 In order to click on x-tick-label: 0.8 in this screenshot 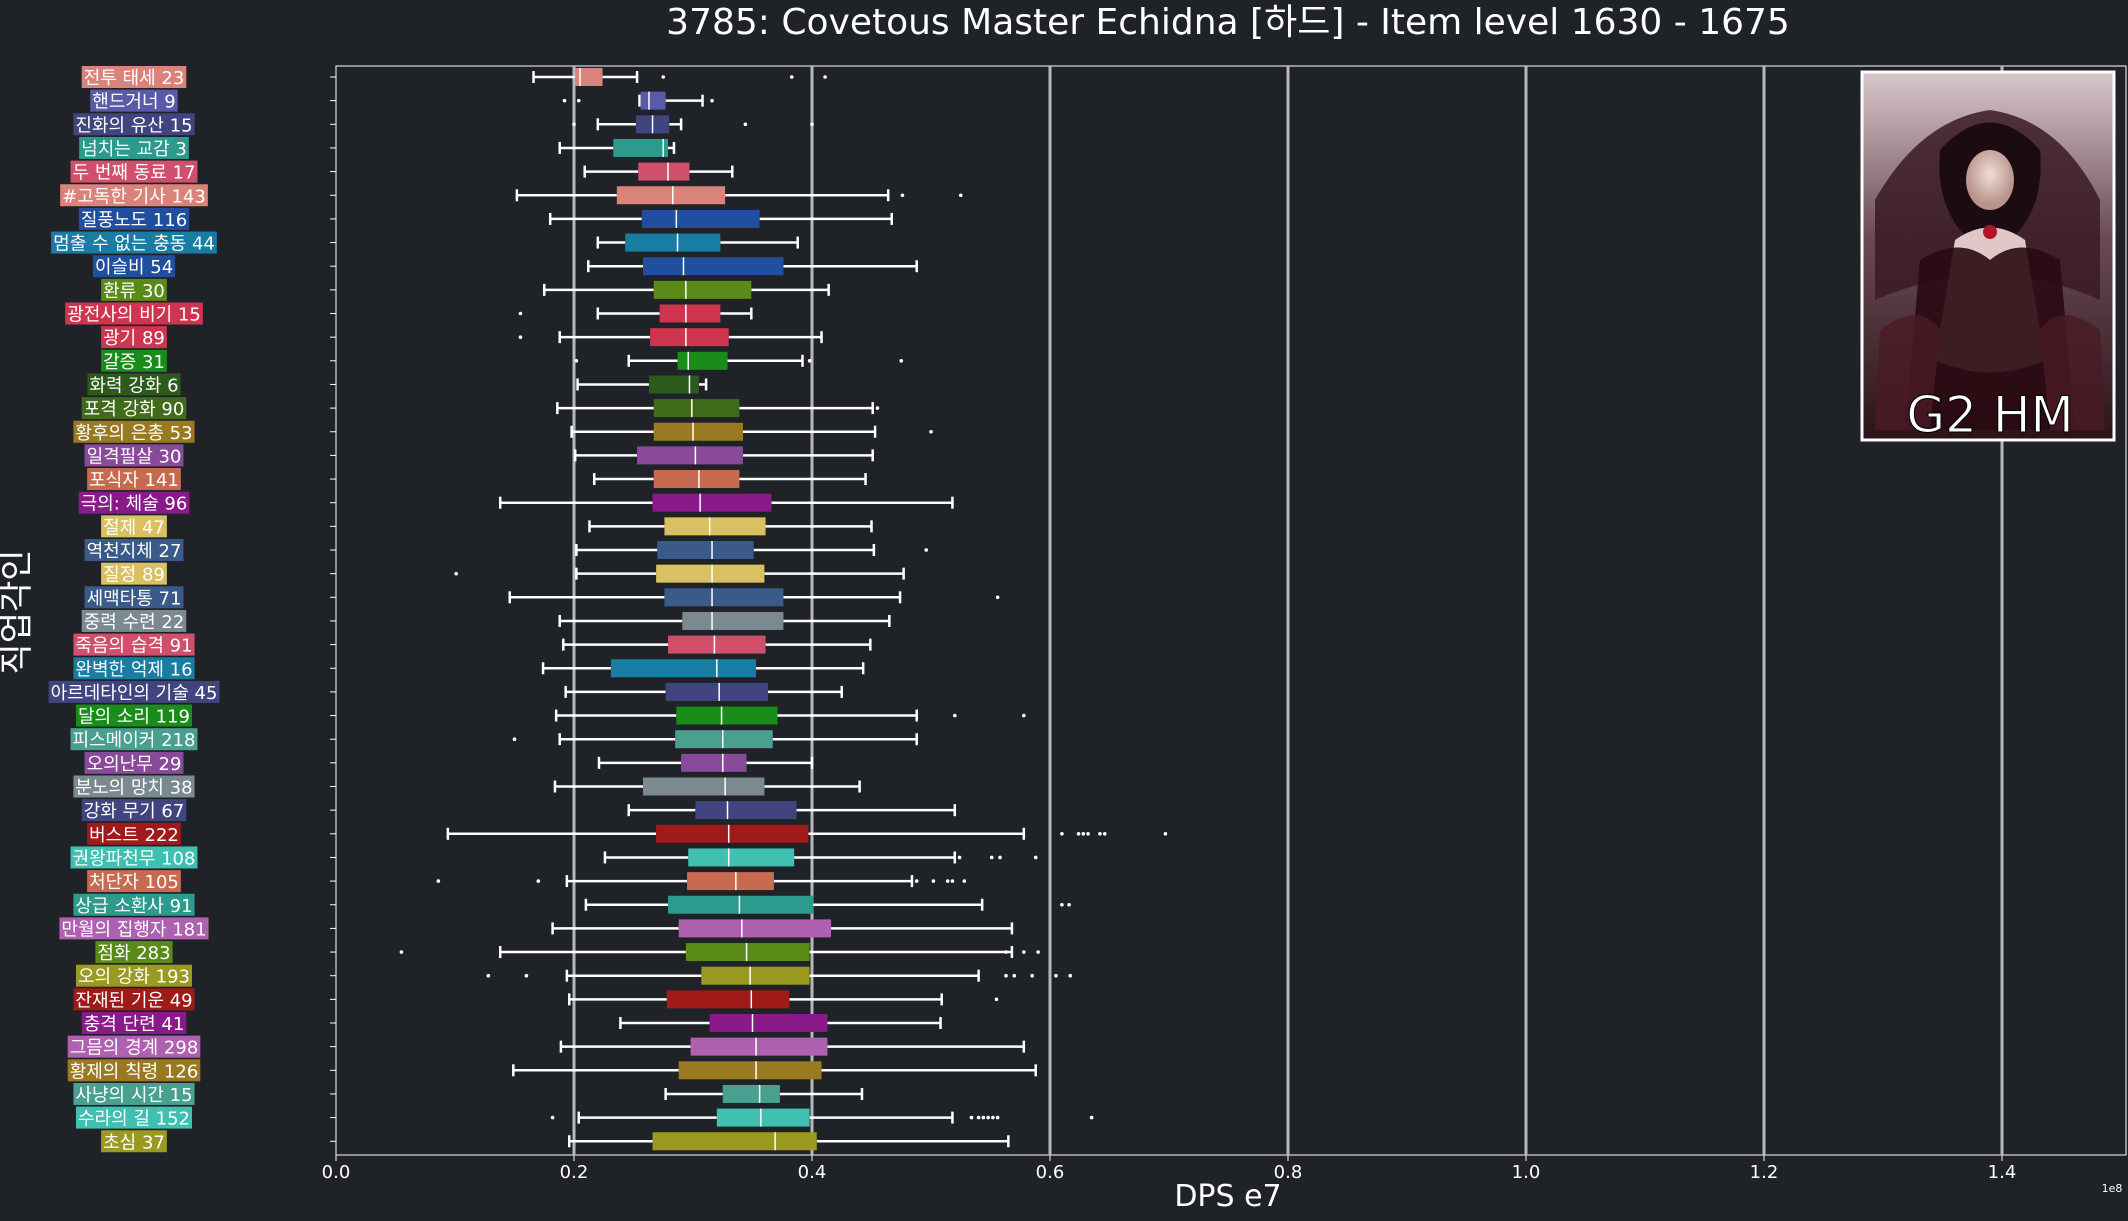, I will do `click(1288, 1172)`.